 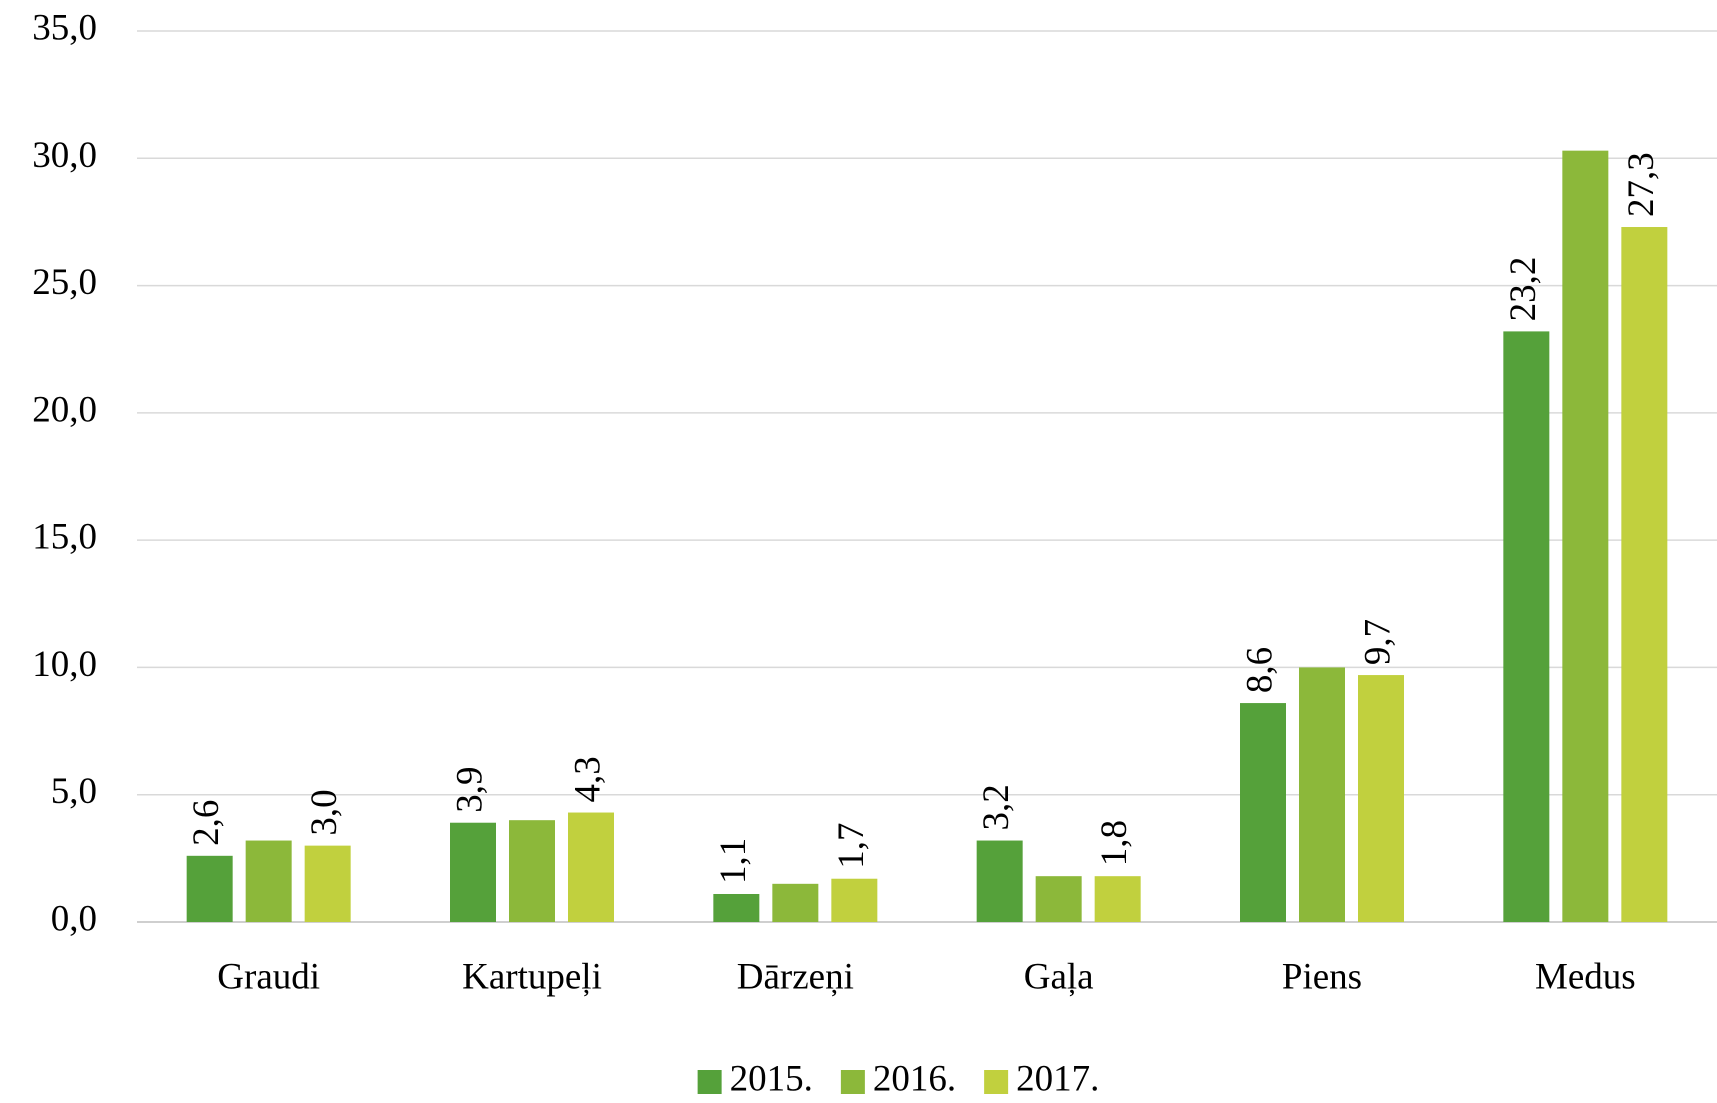 What do you see at coordinates (74, 918) in the screenshot?
I see `y-tick-label: 0,0` at bounding box center [74, 918].